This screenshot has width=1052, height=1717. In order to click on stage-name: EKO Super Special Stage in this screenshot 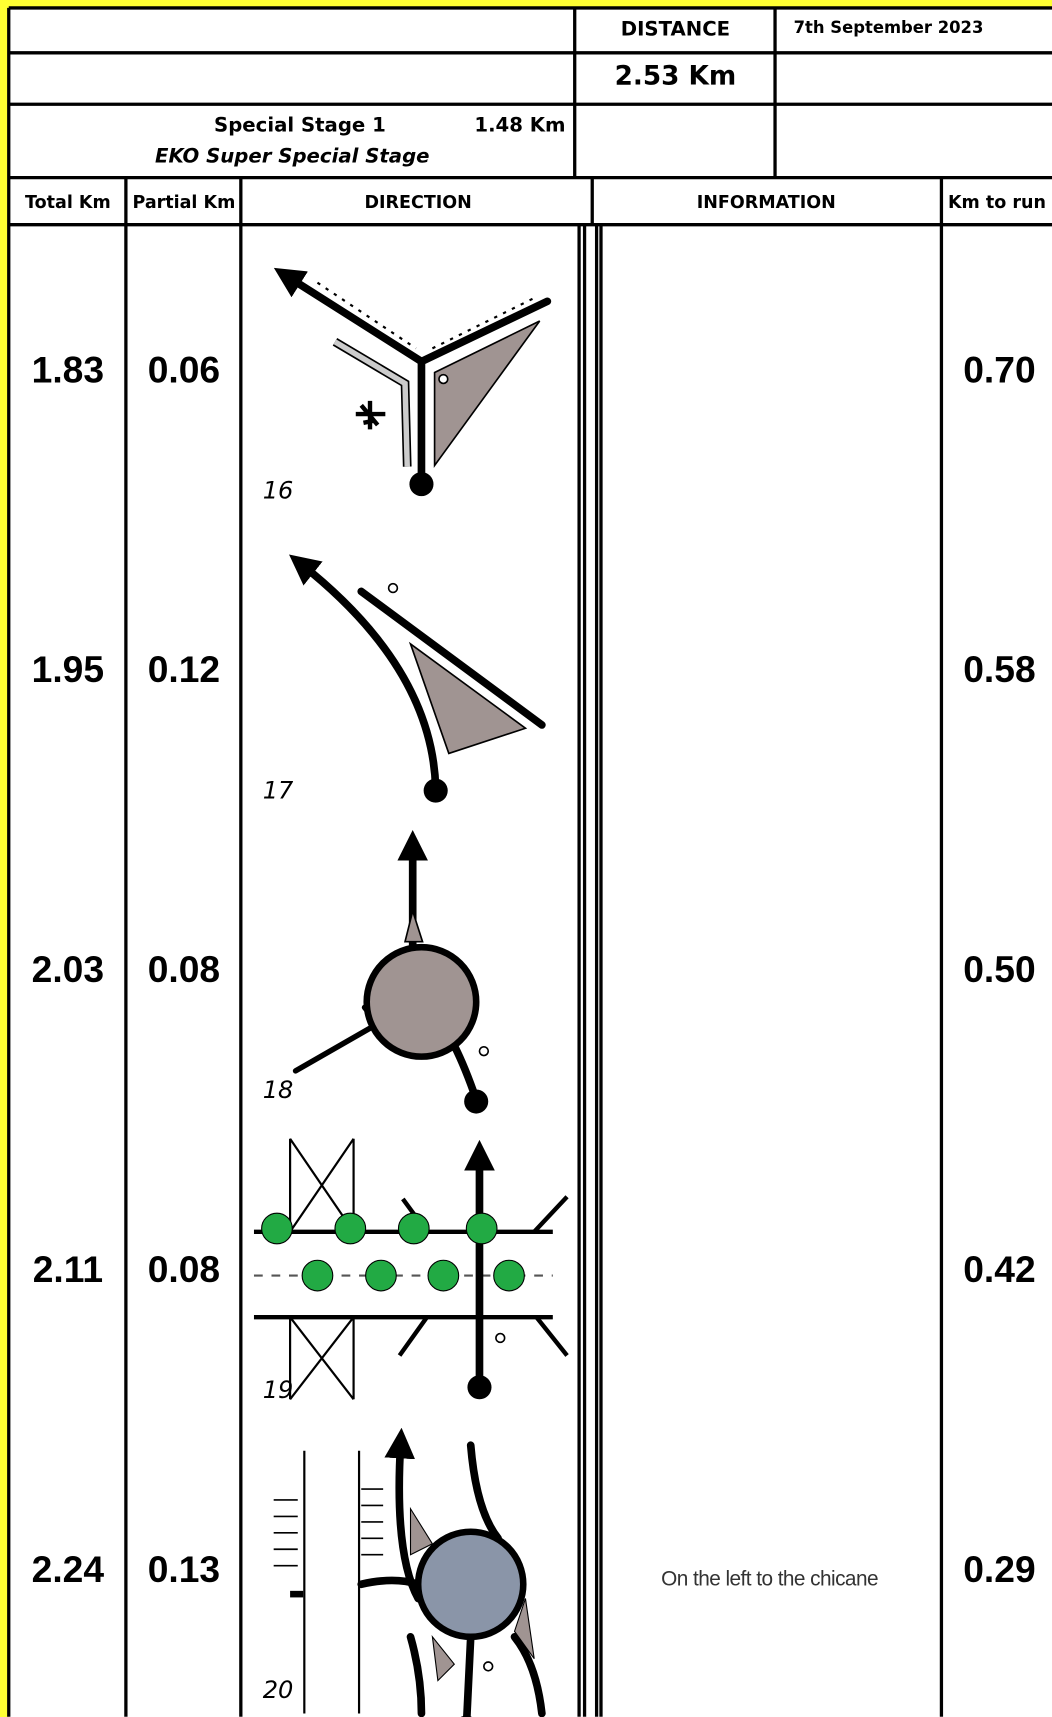, I will do `click(292, 155)`.